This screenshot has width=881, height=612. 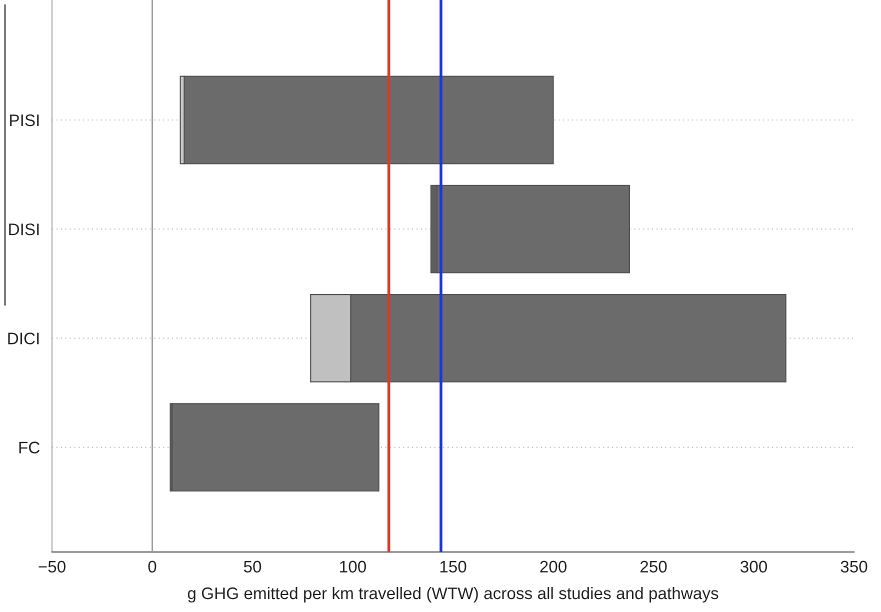 I want to click on x-tick-label: 100, so click(x=353, y=566).